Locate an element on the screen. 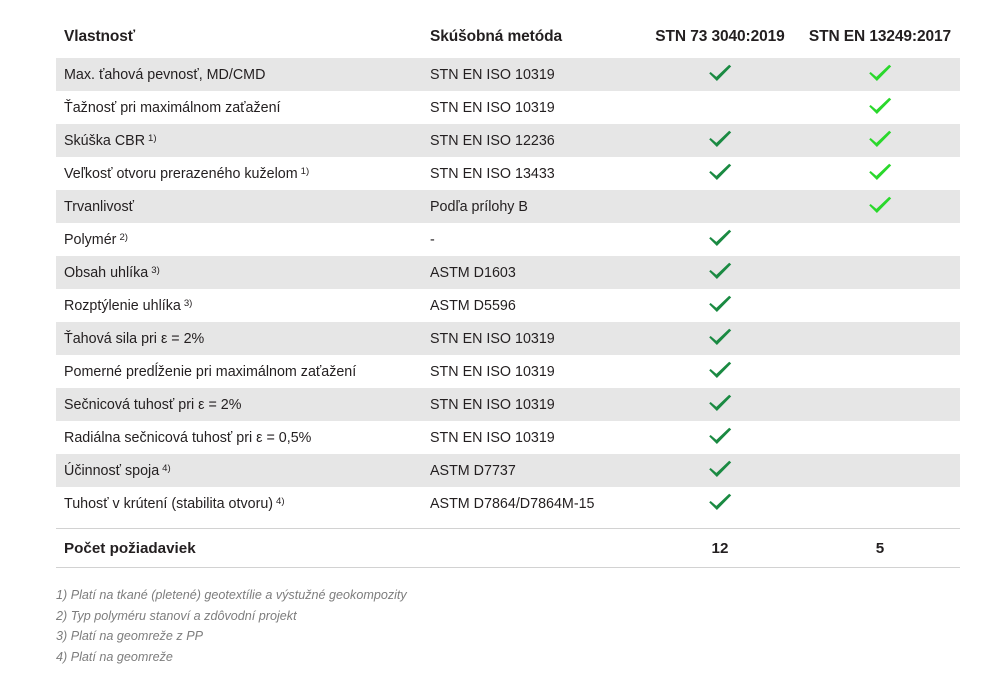  table-row: Trvanlivosť Podľa prílohy B is located at coordinates (508, 206).